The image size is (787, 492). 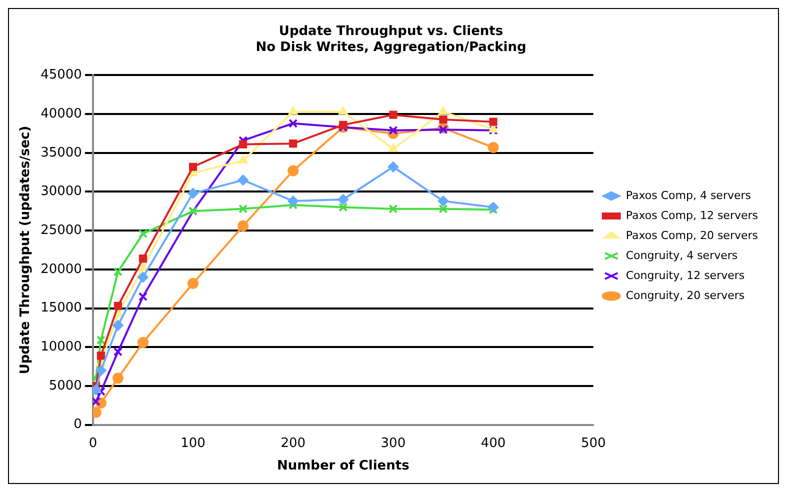 What do you see at coordinates (26, 250) in the screenshot?
I see `y-axis-title: Update Throughput (updates/sec)` at bounding box center [26, 250].